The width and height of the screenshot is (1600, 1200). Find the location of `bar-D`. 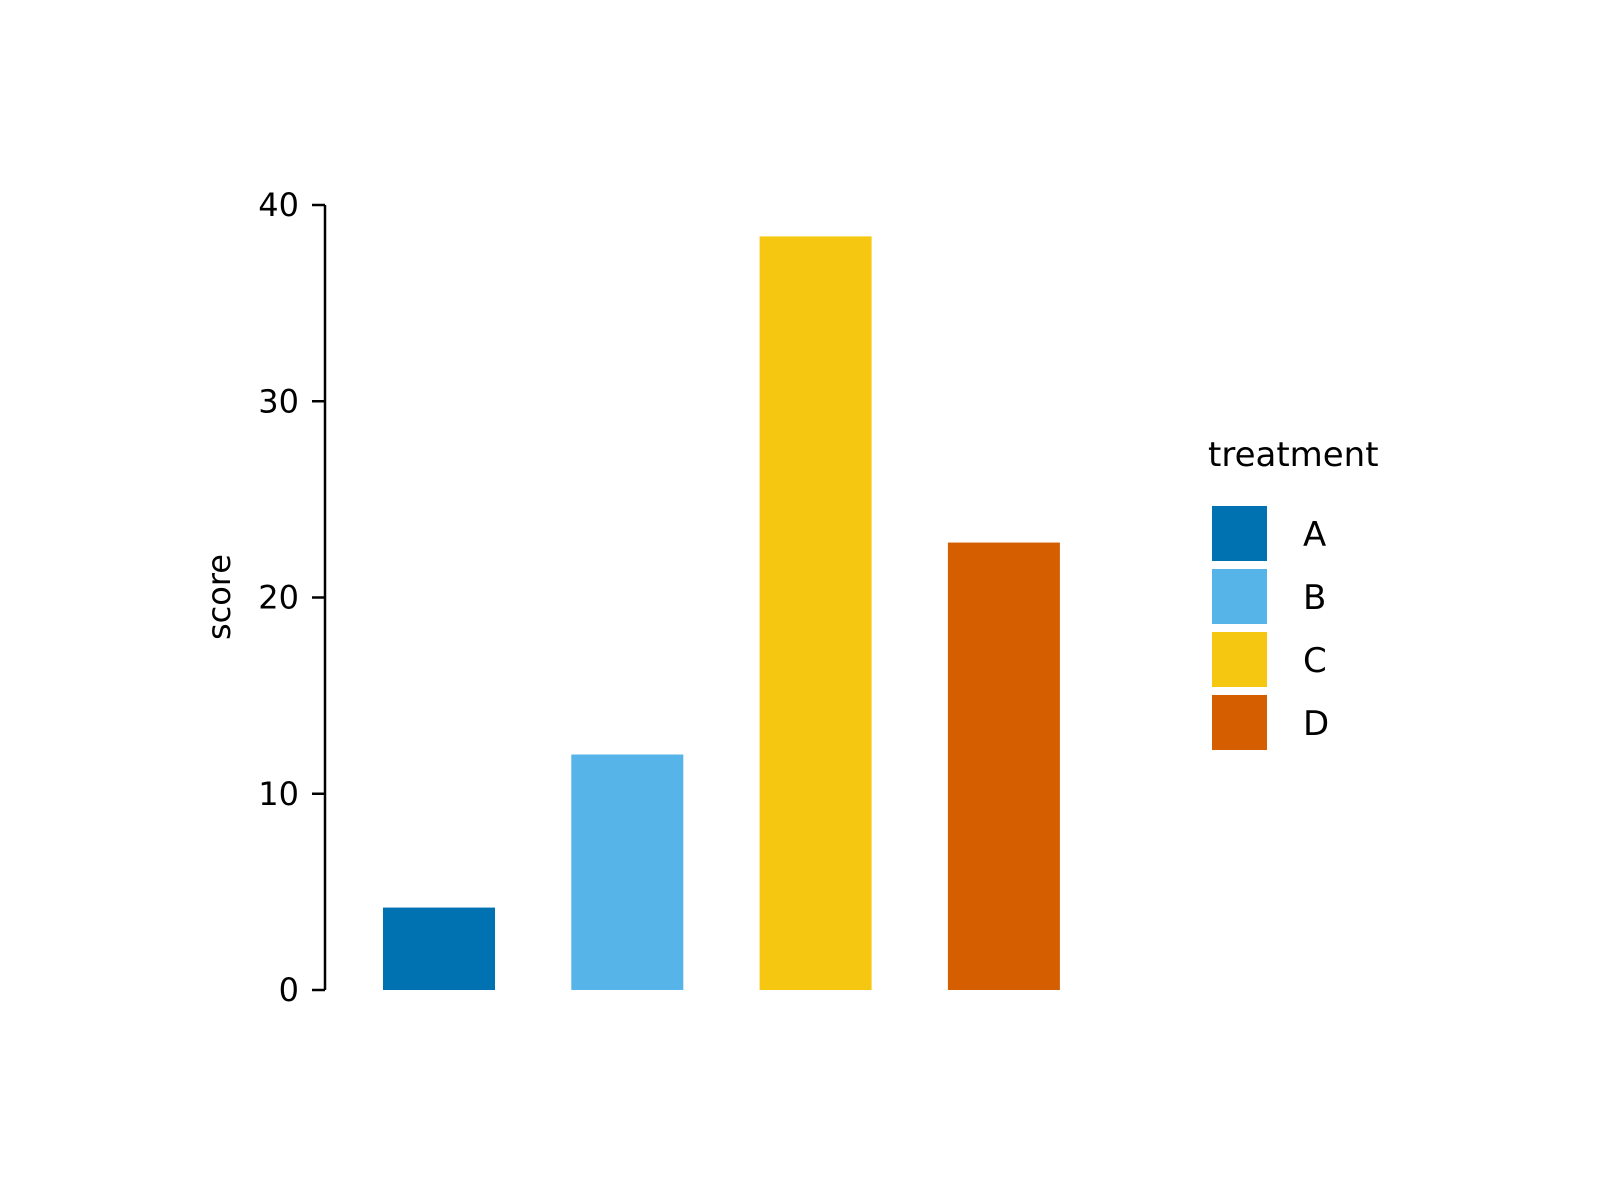

bar-D is located at coordinates (1003, 766).